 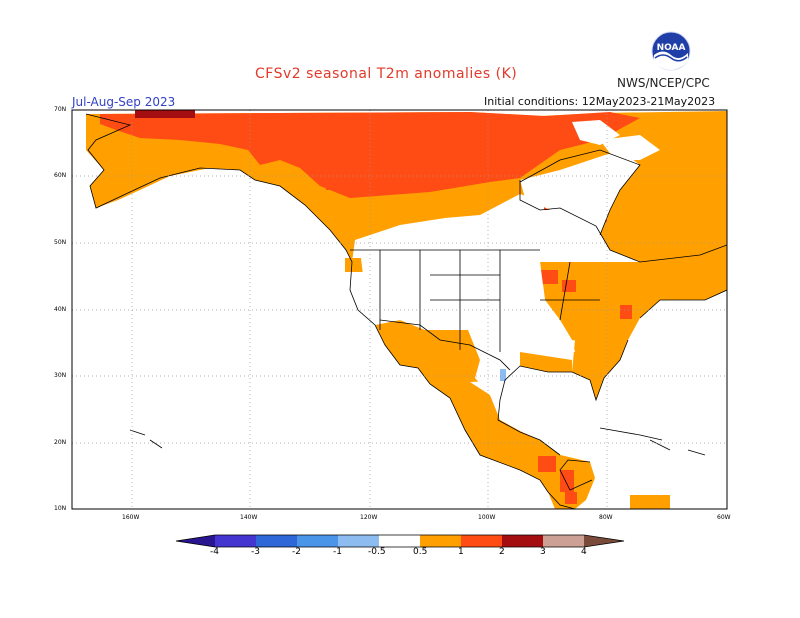 I want to click on colorbar-label-2: 2, so click(x=502, y=552).